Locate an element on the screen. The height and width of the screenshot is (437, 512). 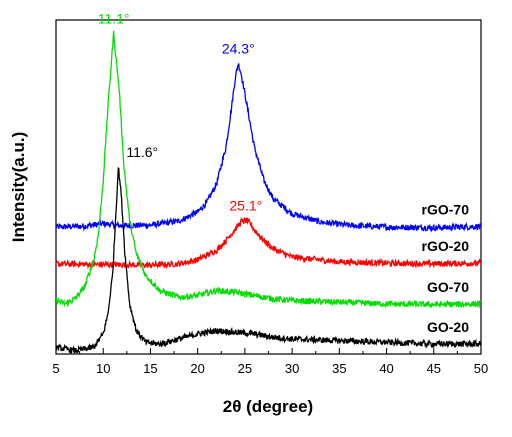
peak-annotations: 11.1° 24.3° 11.6° 25.1° is located at coordinates (180, 111).